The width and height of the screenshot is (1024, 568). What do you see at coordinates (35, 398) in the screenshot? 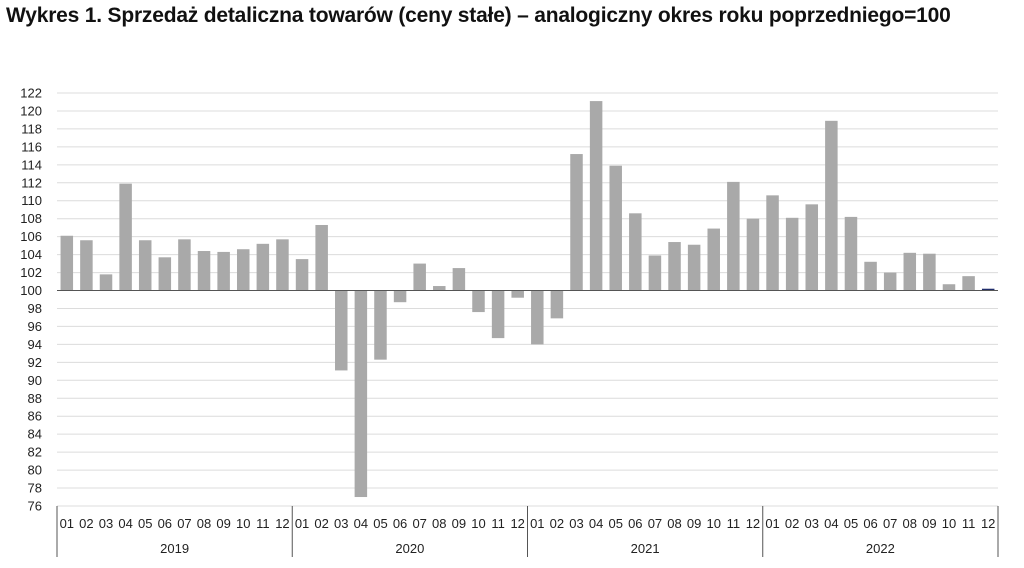
I see `y-tick-label: 88` at bounding box center [35, 398].